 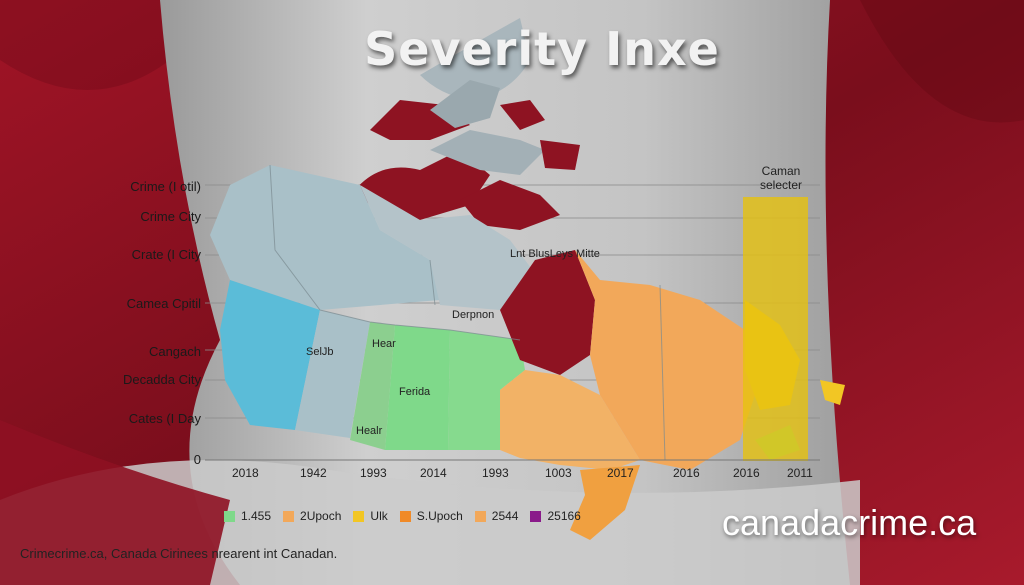 What do you see at coordinates (115, 502) in the screenshot?
I see `flag-red-lower-left` at bounding box center [115, 502].